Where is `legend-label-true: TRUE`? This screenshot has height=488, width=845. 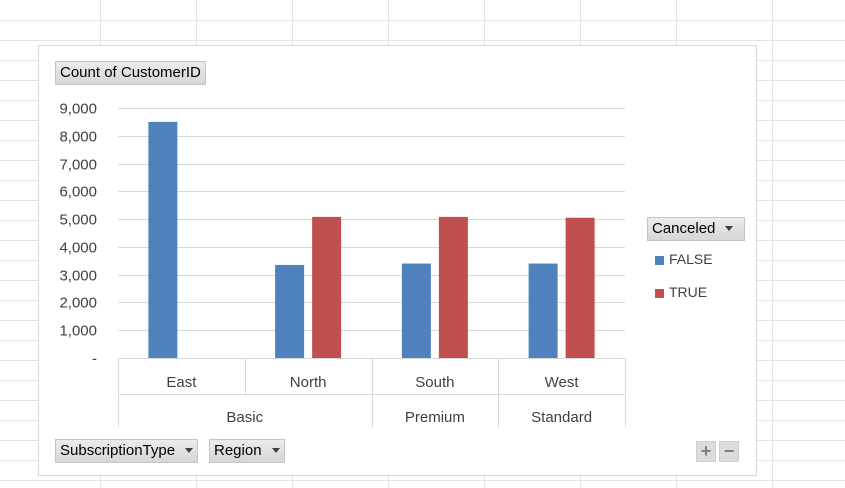
legend-label-true: TRUE is located at coordinates (688, 292).